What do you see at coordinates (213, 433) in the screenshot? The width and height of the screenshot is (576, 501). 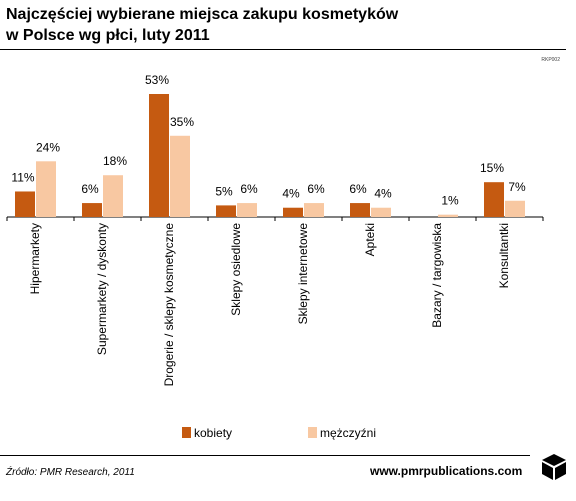 I see `legend-label: kobiety` at bounding box center [213, 433].